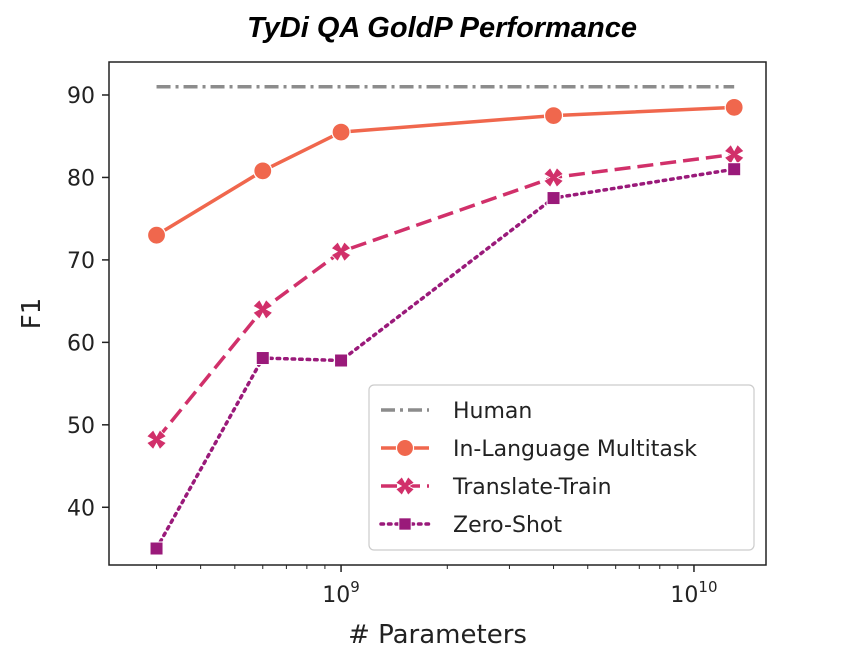 The image size is (850, 663). I want to click on y-axis-label: F1, so click(32, 314).